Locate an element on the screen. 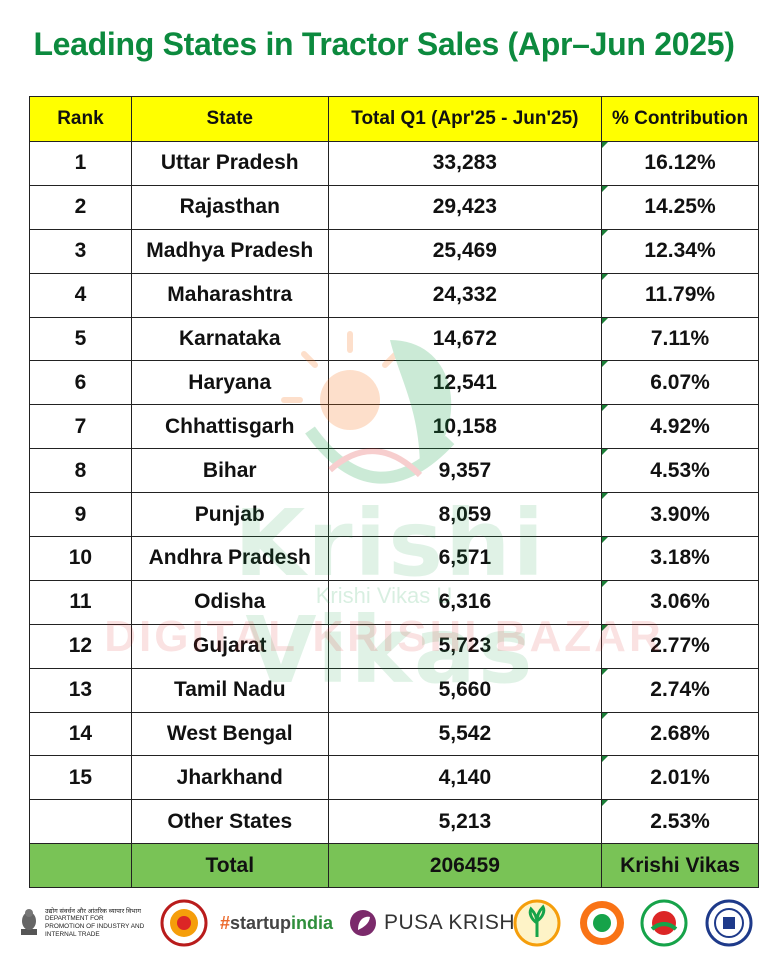 Image resolution: width=768 pixels, height=961 pixels. total-cell: 12,541 is located at coordinates (465, 383).